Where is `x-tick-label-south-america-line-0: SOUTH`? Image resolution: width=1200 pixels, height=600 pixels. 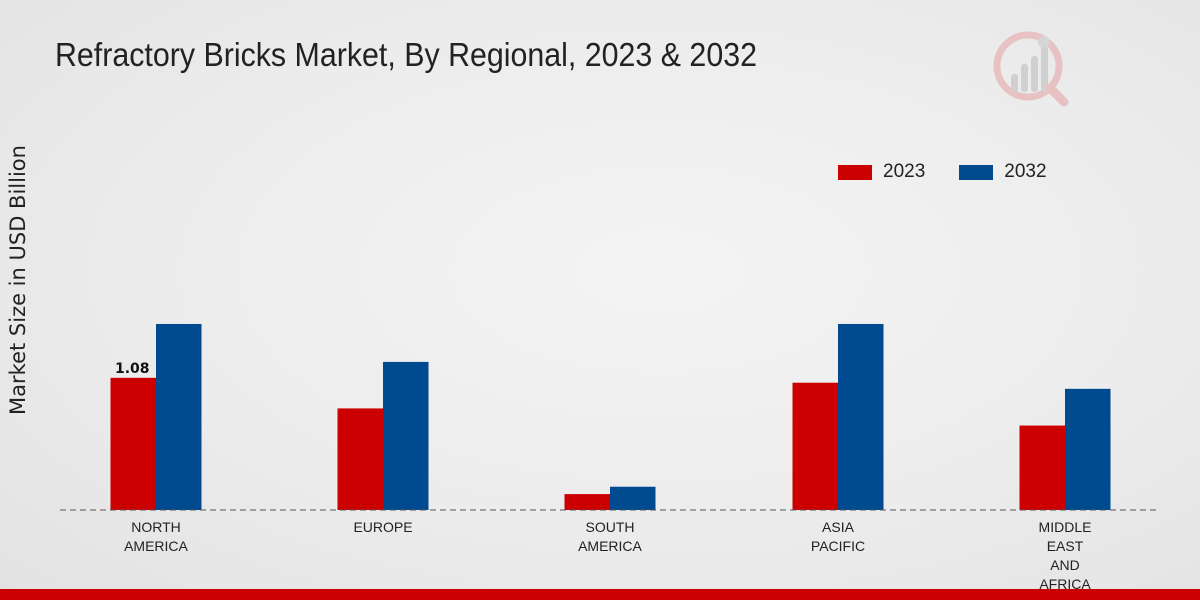
x-tick-label-south-america-line-0: SOUTH is located at coordinates (610, 527).